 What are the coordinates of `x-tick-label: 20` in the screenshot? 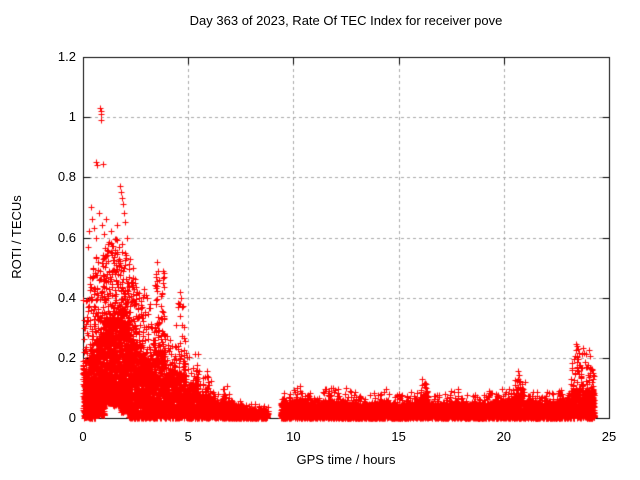 It's located at (504, 436).